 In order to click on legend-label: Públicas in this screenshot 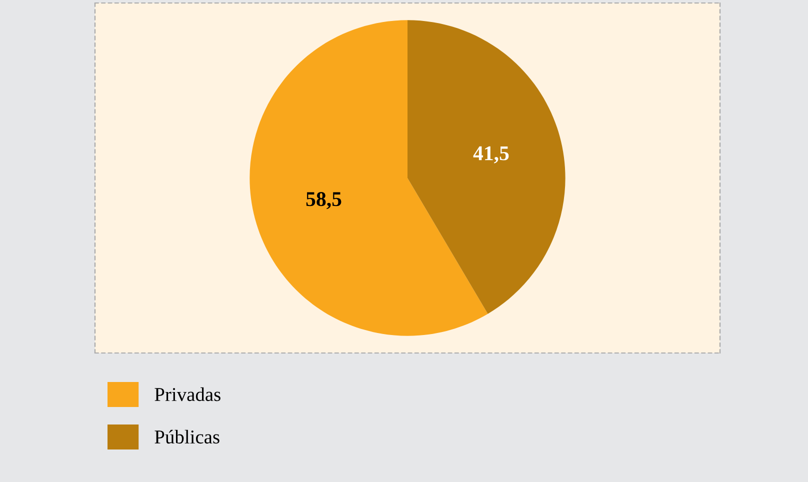, I will do `click(187, 437)`.